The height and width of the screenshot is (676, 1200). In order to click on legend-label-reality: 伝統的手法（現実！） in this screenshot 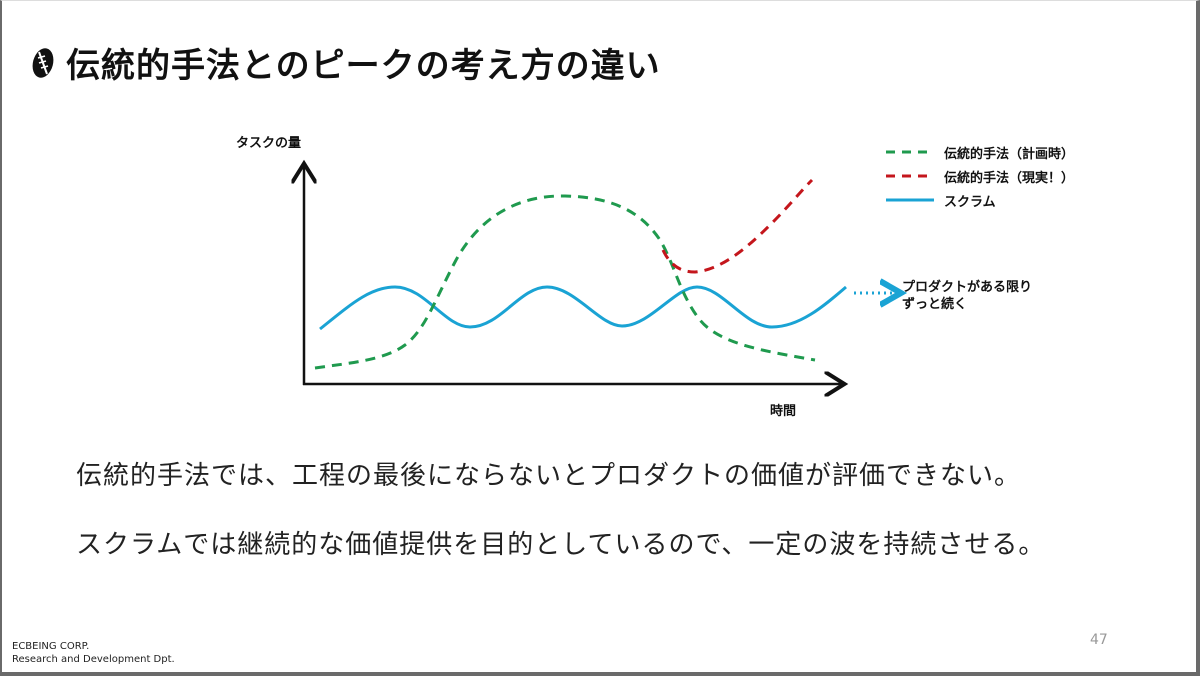, I will do `click(1009, 178)`.